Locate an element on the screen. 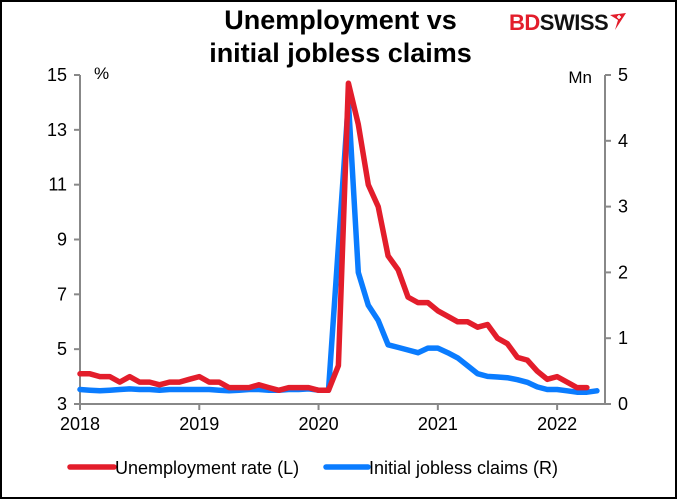 The width and height of the screenshot is (677, 499). x-axis-tick-label: 2019 is located at coordinates (199, 424).